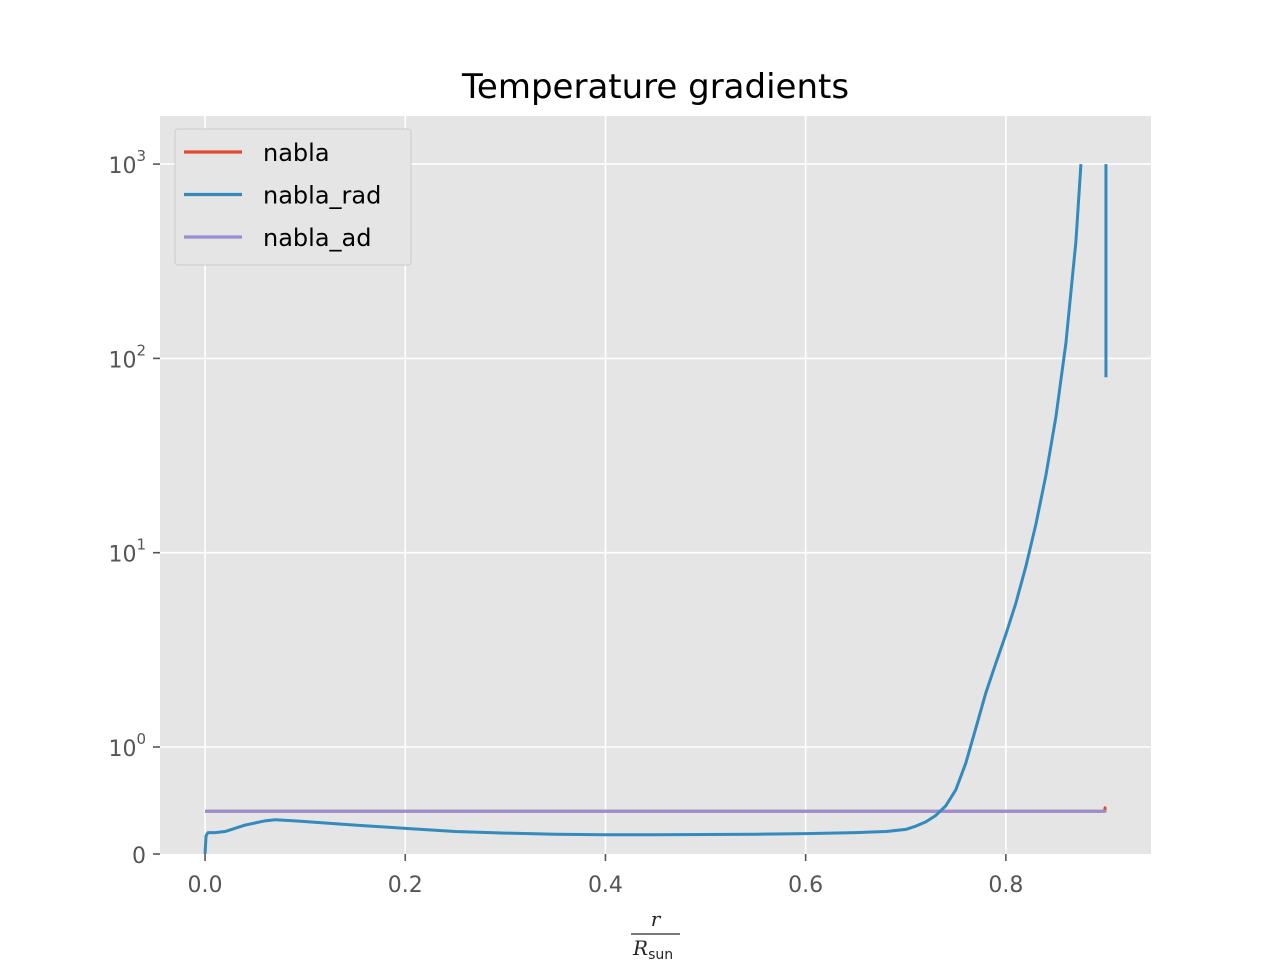 The image size is (1280, 960). What do you see at coordinates (655, 933) in the screenshot?
I see `x-axis-label: r Rsun` at bounding box center [655, 933].